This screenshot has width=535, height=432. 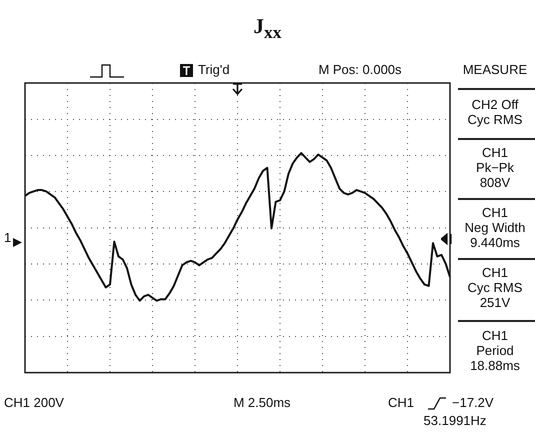 What do you see at coordinates (360, 69) in the screenshot?
I see `text: M Pos: 0.000s` at bounding box center [360, 69].